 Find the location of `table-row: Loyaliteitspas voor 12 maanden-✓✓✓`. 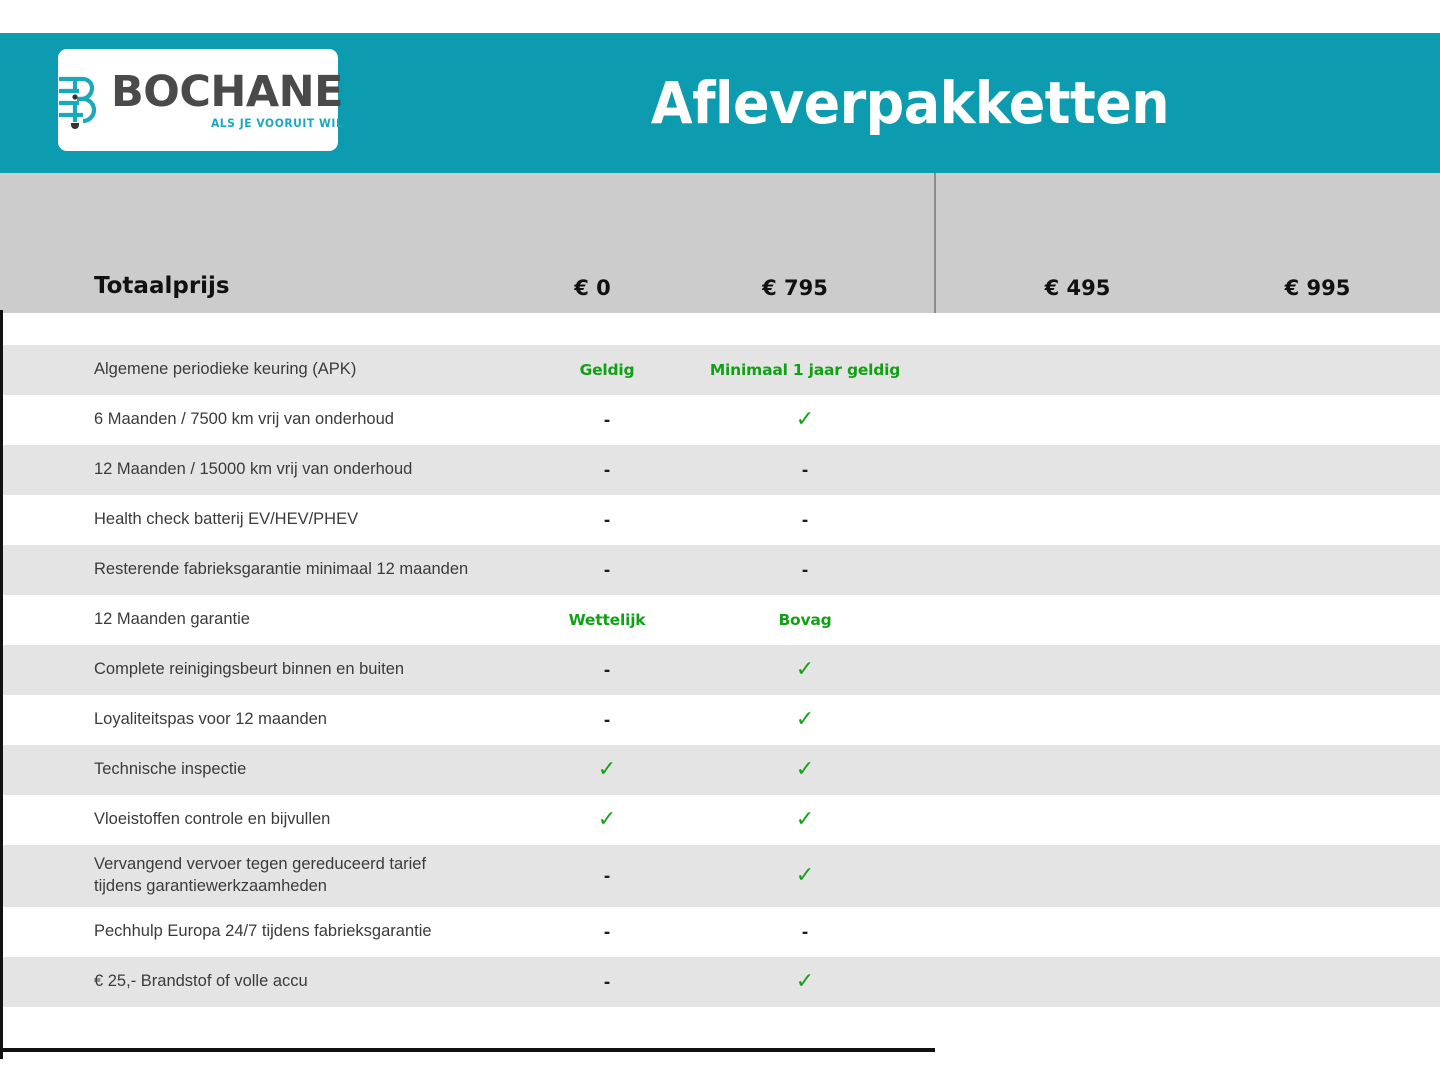

table-row: Loyaliteitspas voor 12 maanden-✓✓✓ is located at coordinates (720, 720).